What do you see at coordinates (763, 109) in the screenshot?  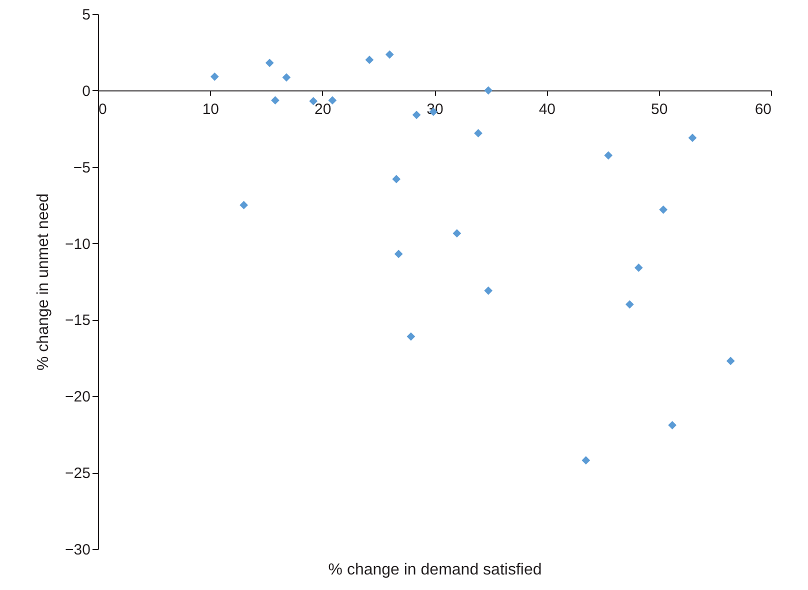 I see `x-tick-label: 60` at bounding box center [763, 109].